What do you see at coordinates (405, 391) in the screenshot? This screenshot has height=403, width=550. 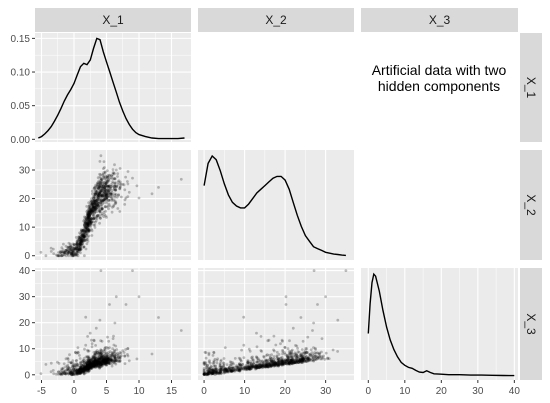 I see `x-tick-label: 10` at bounding box center [405, 391].